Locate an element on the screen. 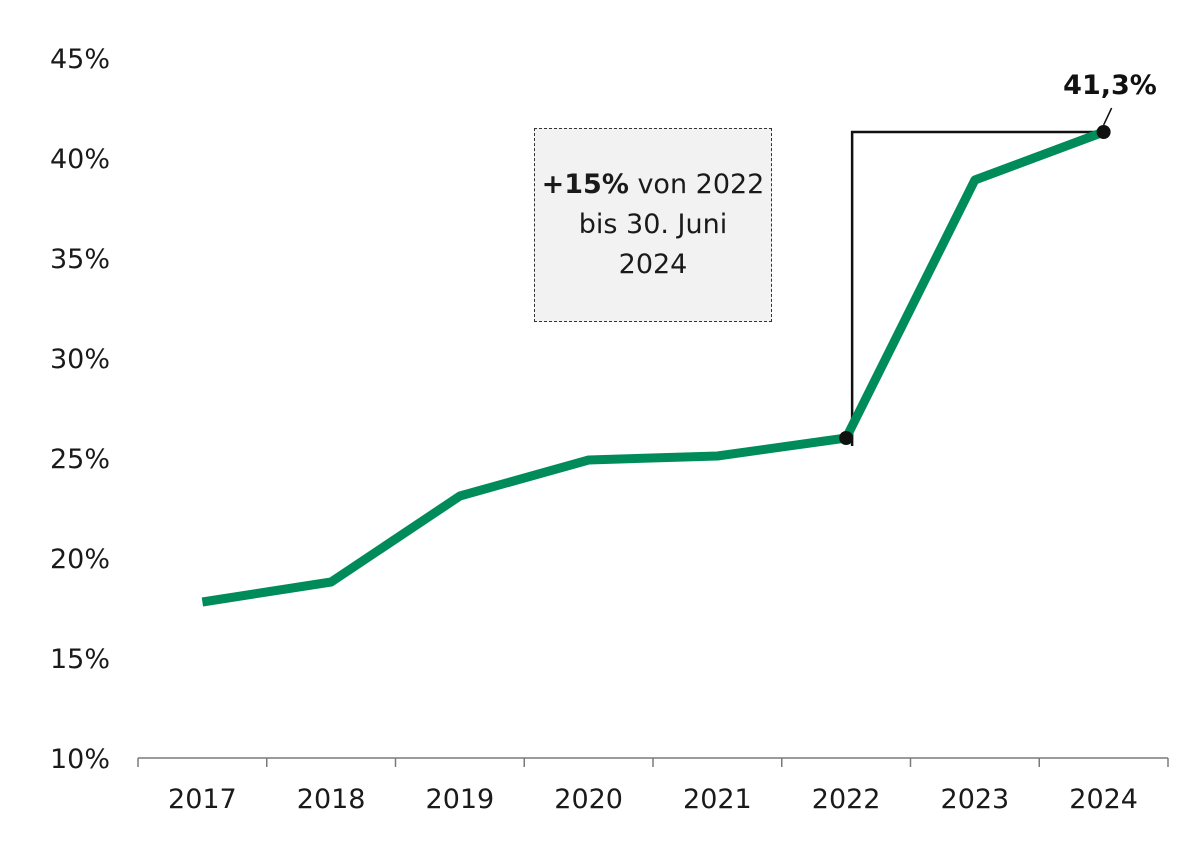  y-tick-label: 25% is located at coordinates (80, 459).